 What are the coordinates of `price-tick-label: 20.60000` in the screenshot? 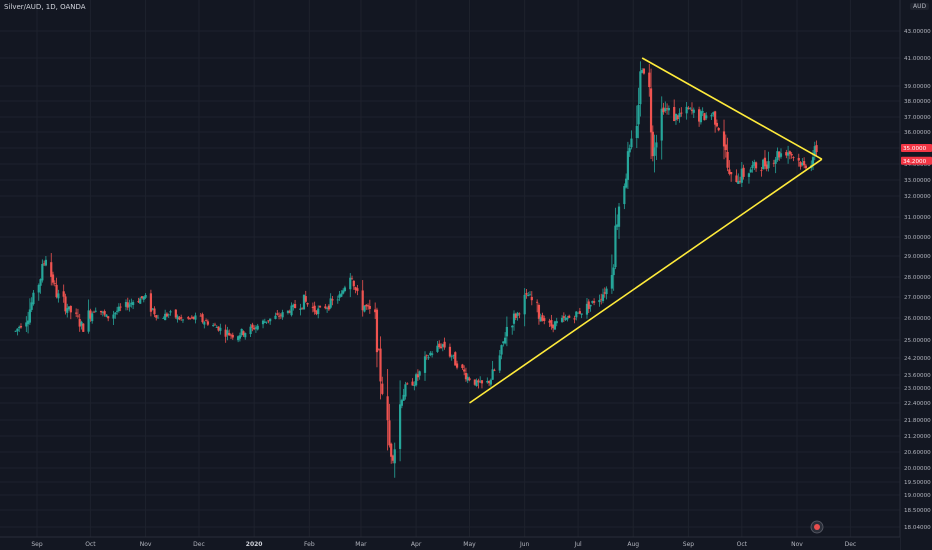 It's located at (917, 453).